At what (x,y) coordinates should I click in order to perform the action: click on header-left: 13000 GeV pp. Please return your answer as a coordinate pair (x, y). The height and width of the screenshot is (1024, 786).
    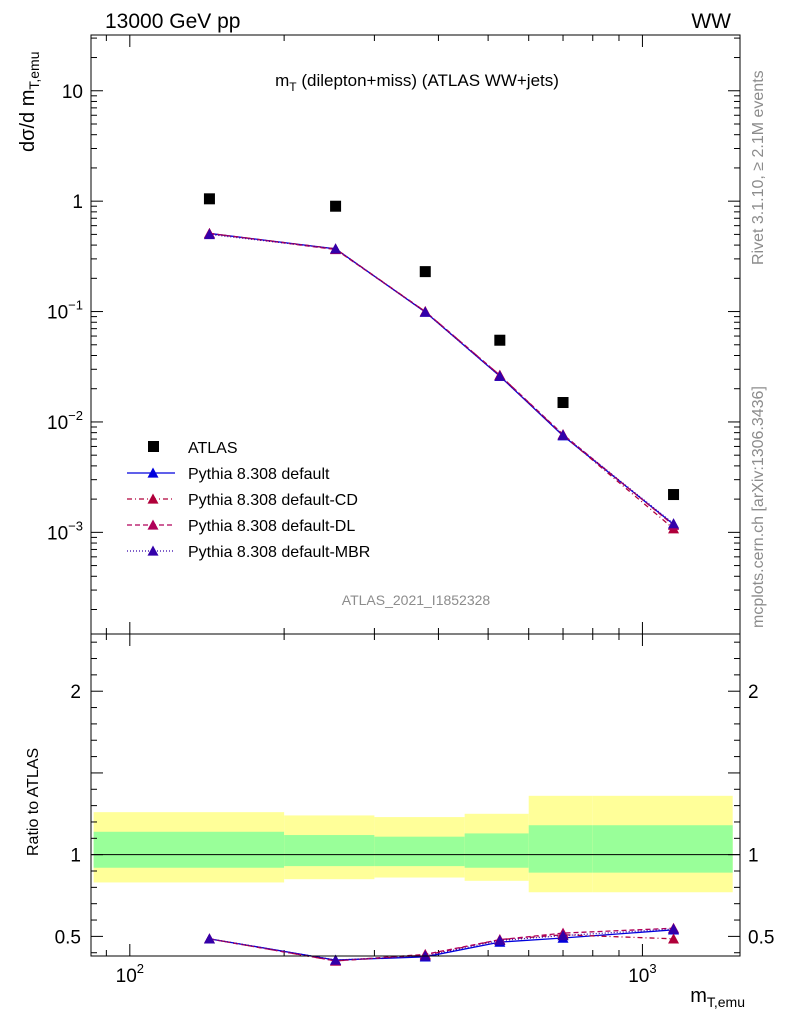
    Looking at the image, I should click on (172, 21).